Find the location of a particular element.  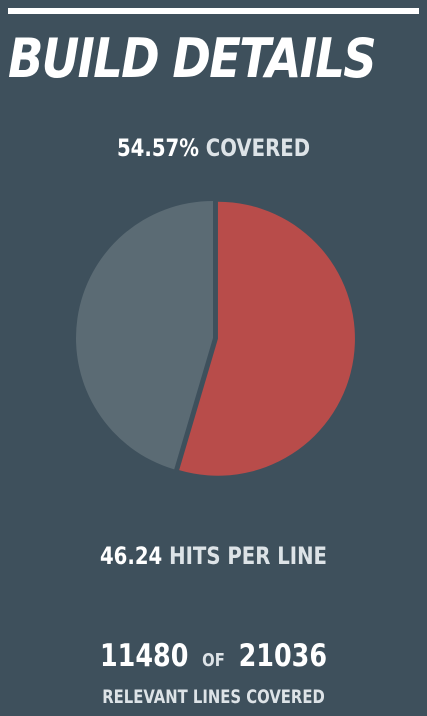

relevant-lines-count: 21036 is located at coordinates (283, 656).